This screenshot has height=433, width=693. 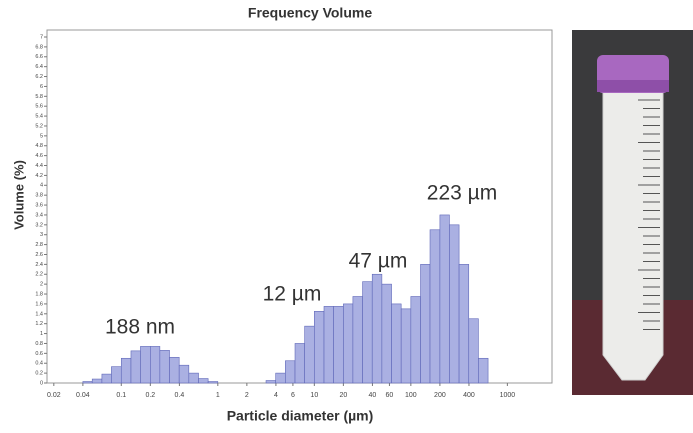 I want to click on y-tick-label: 2.8, so click(x=39, y=245).